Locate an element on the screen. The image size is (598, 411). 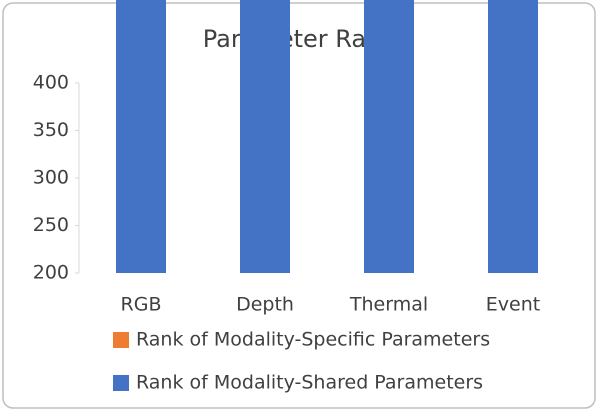
x-tick-label: Thermal is located at coordinates (388, 305).